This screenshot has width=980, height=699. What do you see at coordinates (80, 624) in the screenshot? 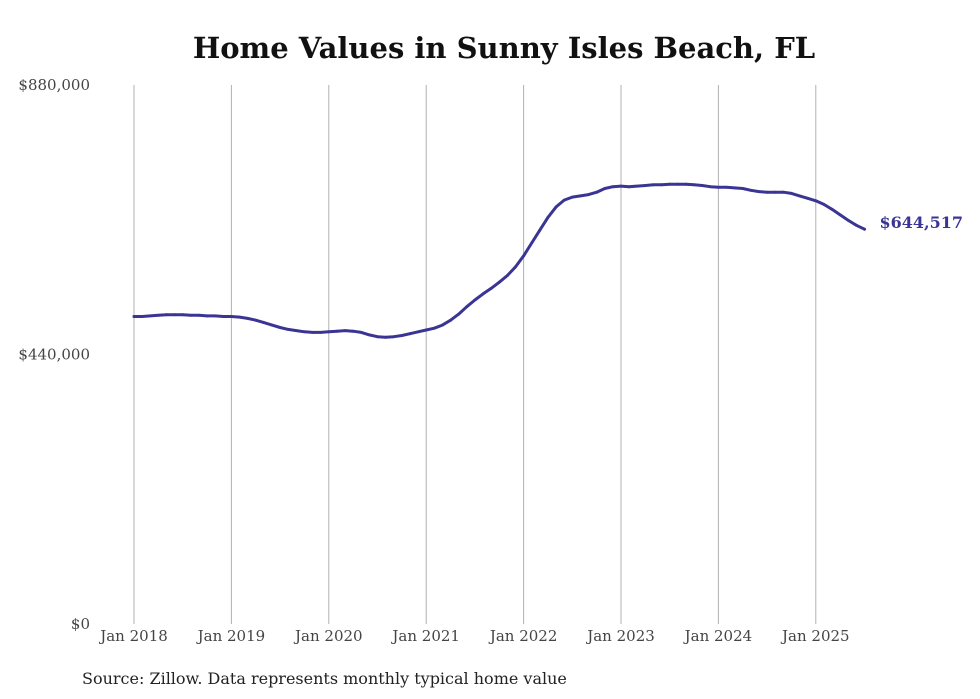
I see `y-tick-label: $0` at bounding box center [80, 624].